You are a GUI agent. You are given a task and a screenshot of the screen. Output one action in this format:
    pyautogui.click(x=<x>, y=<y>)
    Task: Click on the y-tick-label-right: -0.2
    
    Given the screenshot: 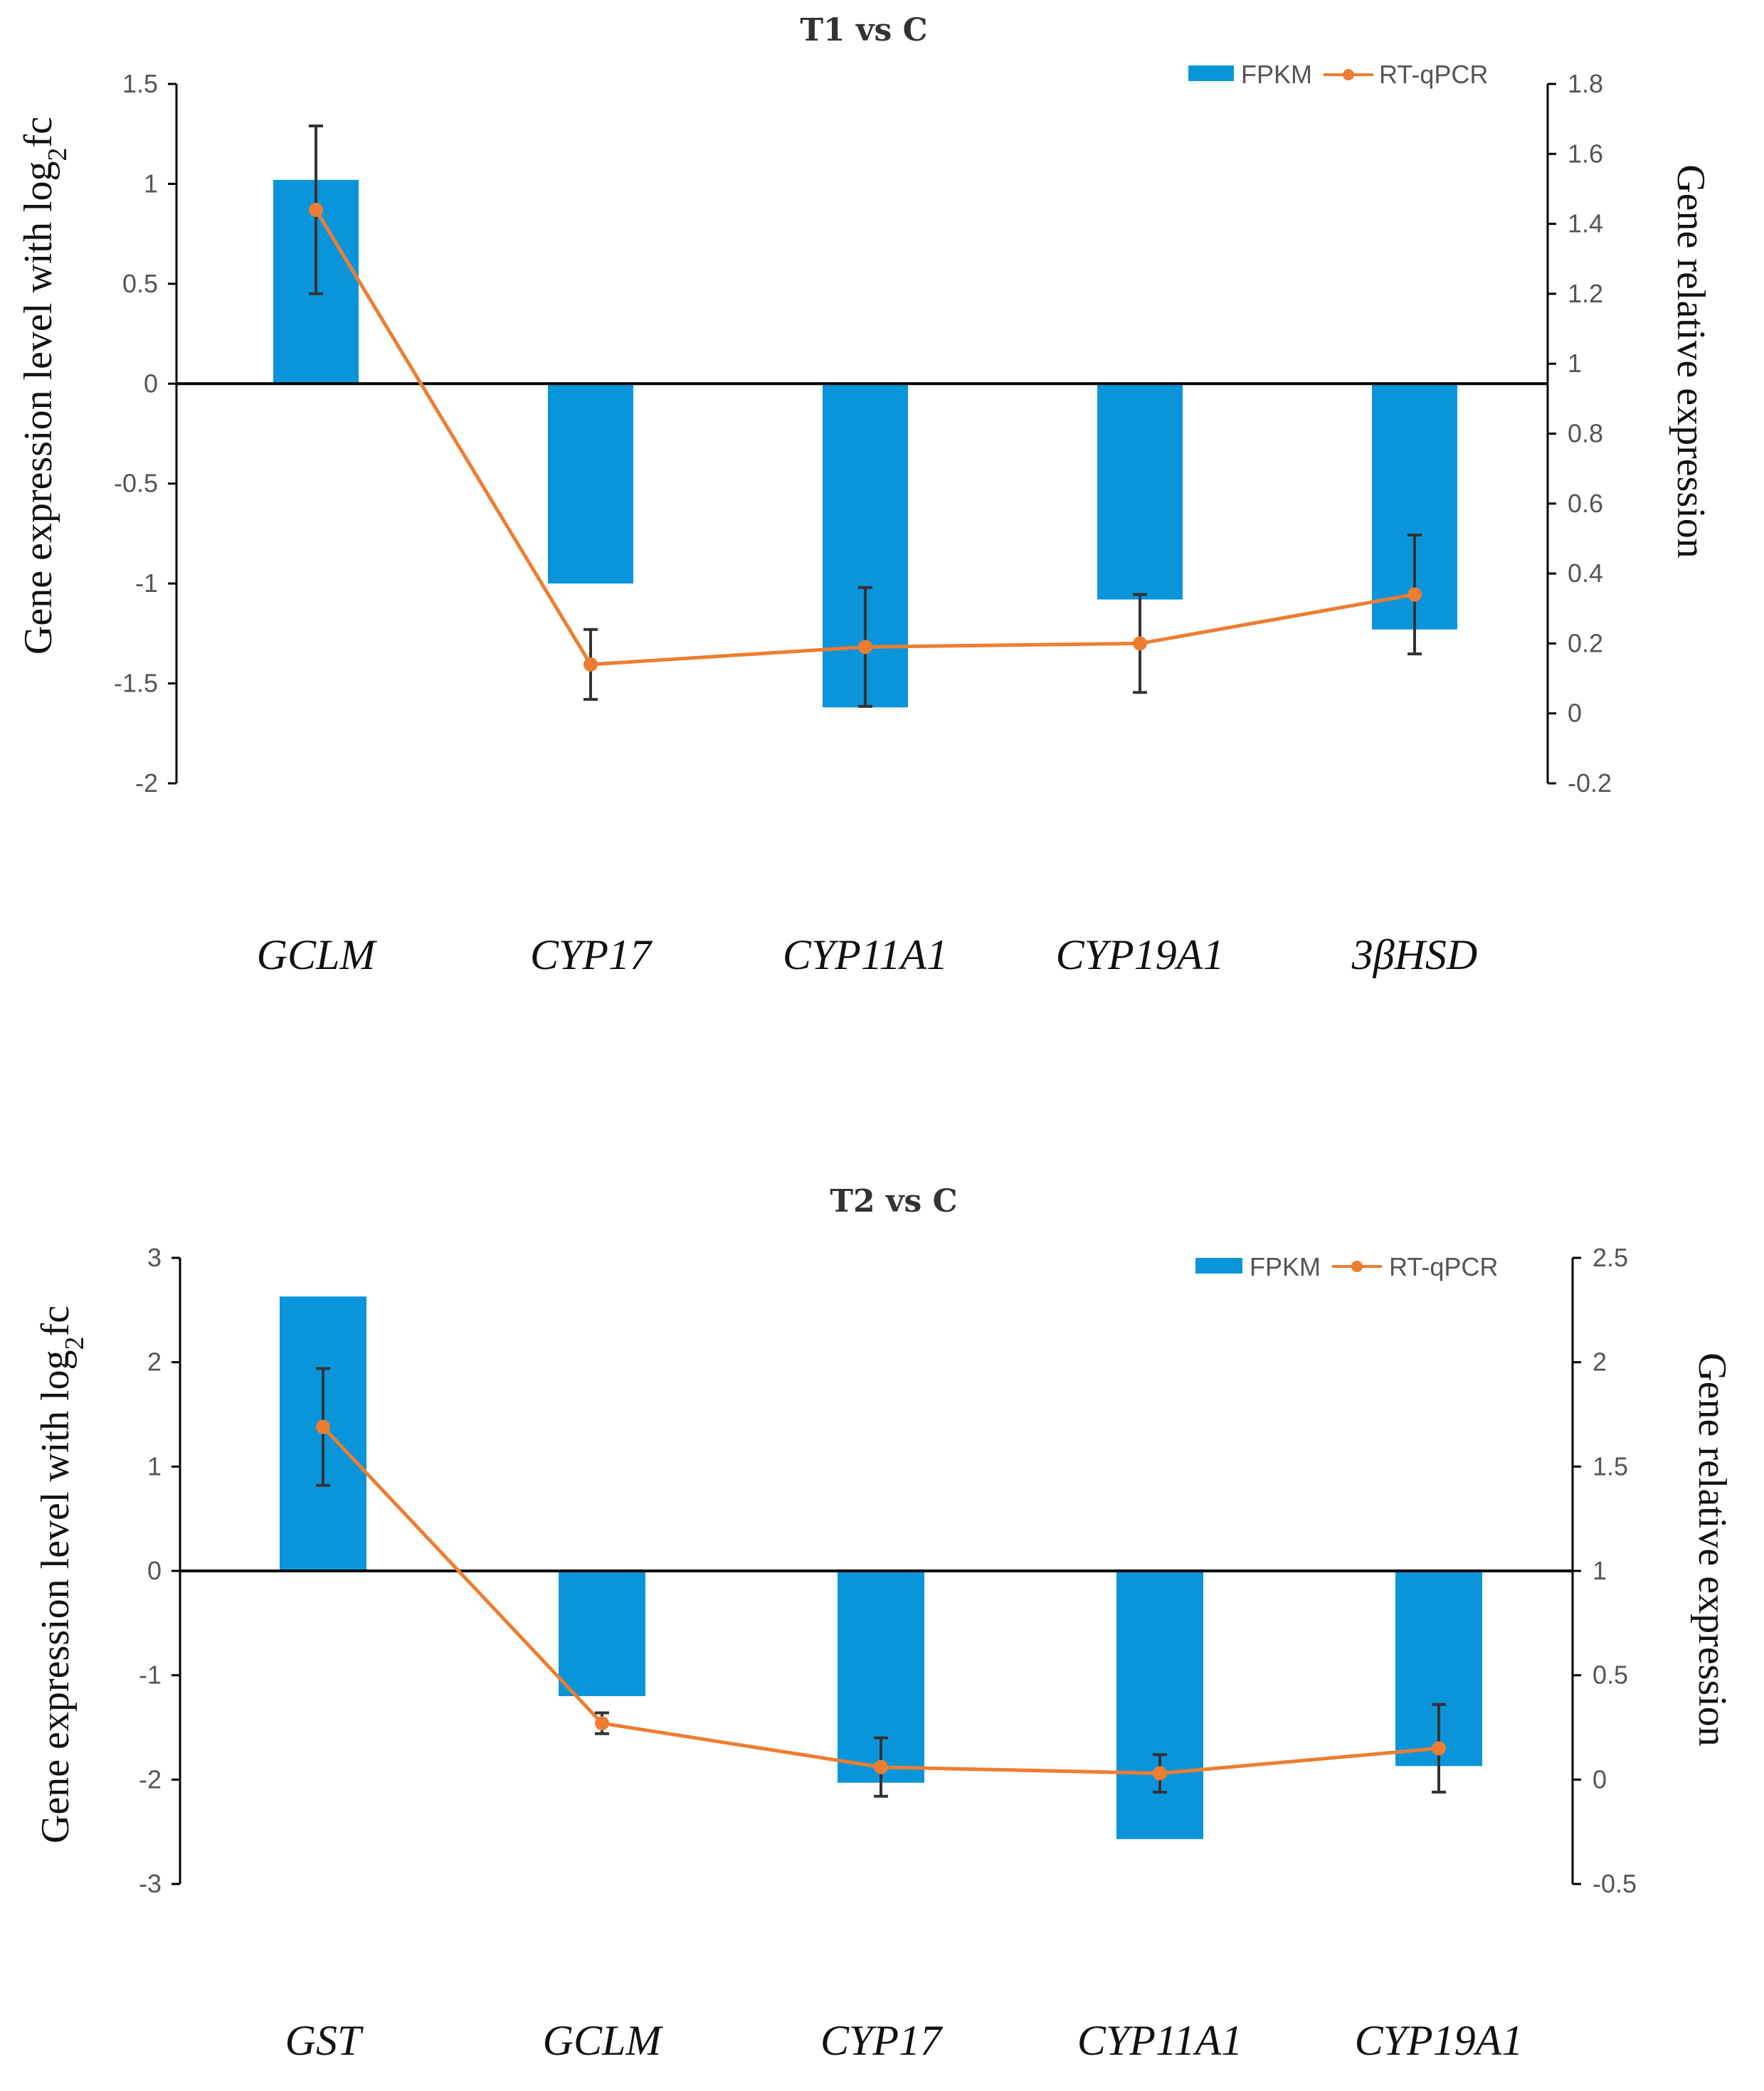 What is the action you would take?
    pyautogui.click(x=1590, y=783)
    